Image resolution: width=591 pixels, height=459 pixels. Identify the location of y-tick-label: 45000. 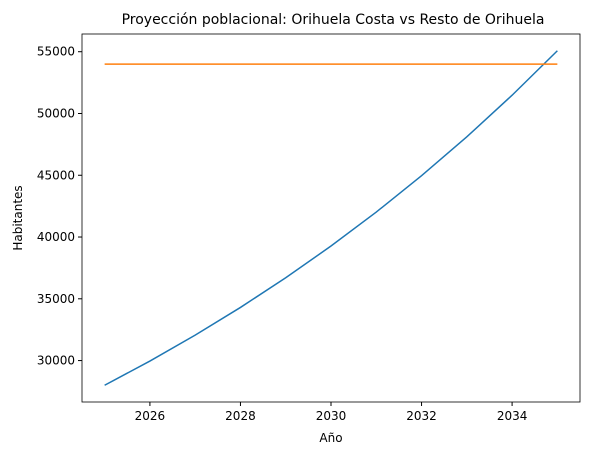
(56, 175).